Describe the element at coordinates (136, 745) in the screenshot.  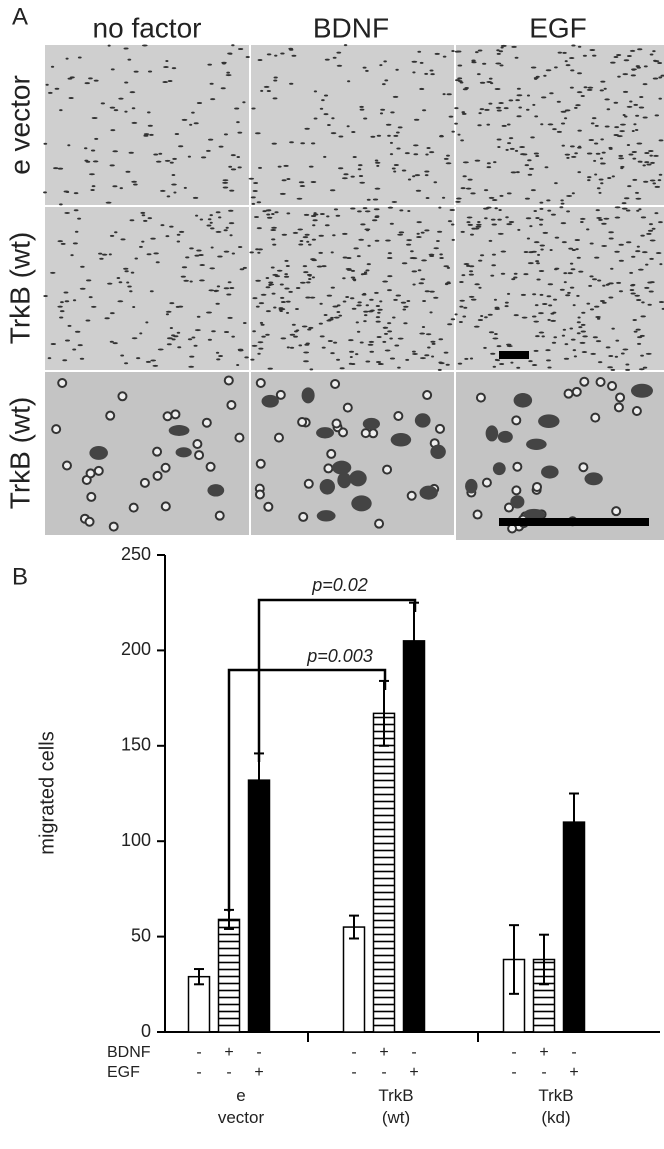
I see `y-tick-label: 150` at that location.